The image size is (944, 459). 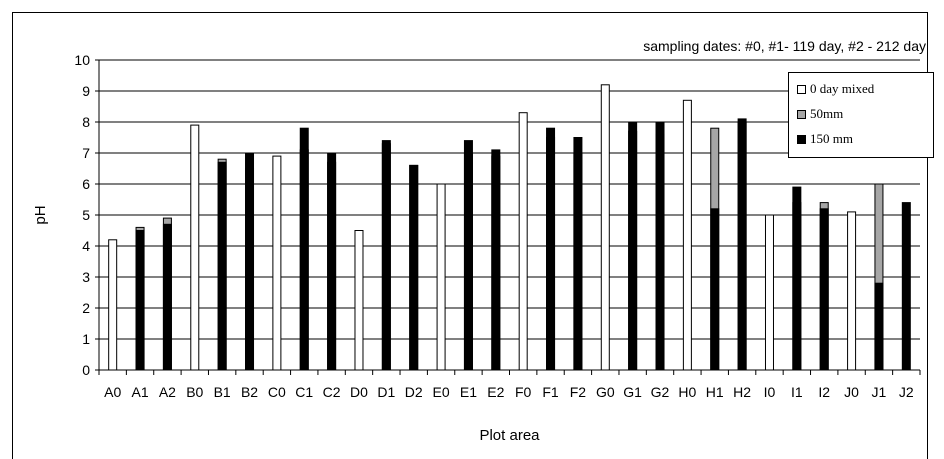 I want to click on x-tick-label: B1, so click(x=222, y=392).